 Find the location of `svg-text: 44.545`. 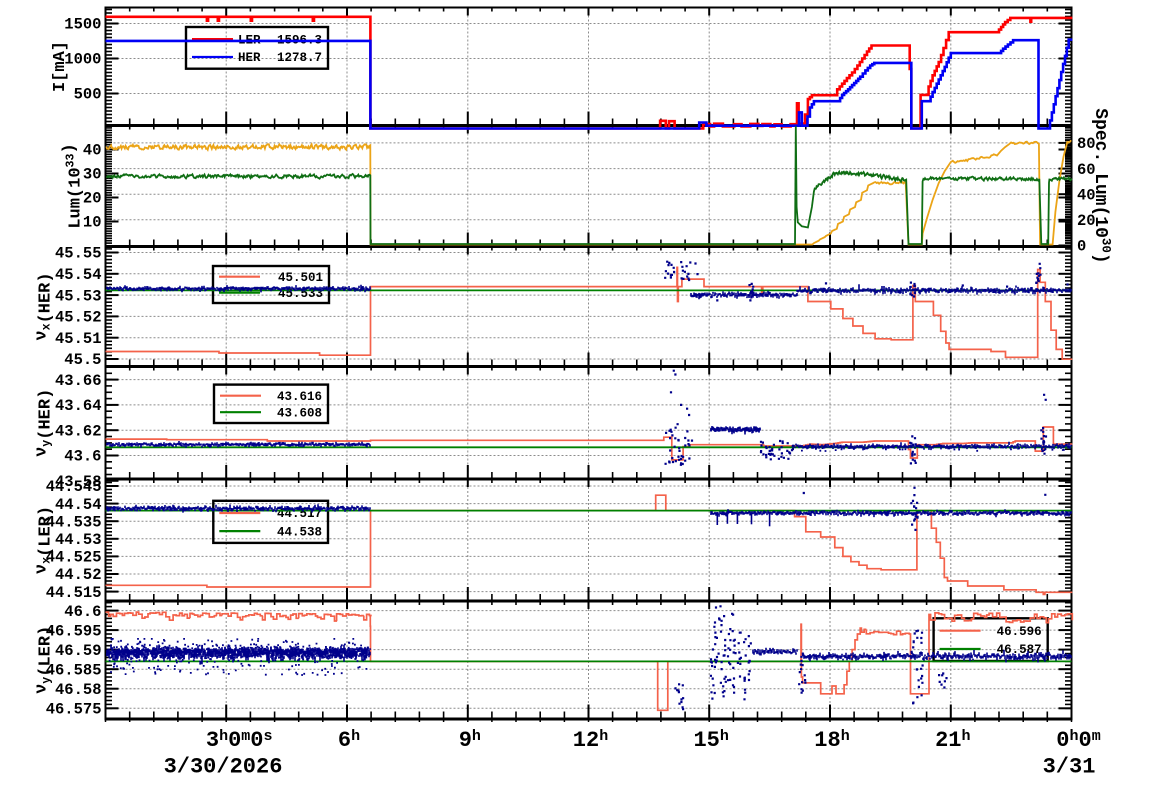

svg-text: 44.545 is located at coordinates (74, 487).